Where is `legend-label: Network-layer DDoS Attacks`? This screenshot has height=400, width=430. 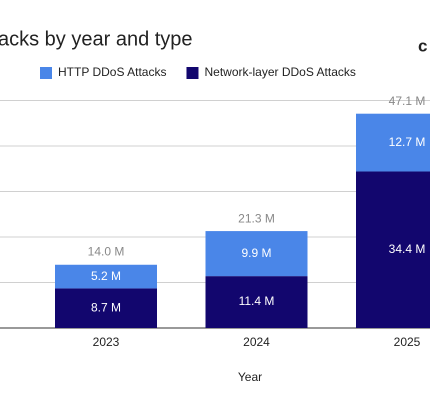
legend-label: Network-layer DDoS Attacks is located at coordinates (279, 72).